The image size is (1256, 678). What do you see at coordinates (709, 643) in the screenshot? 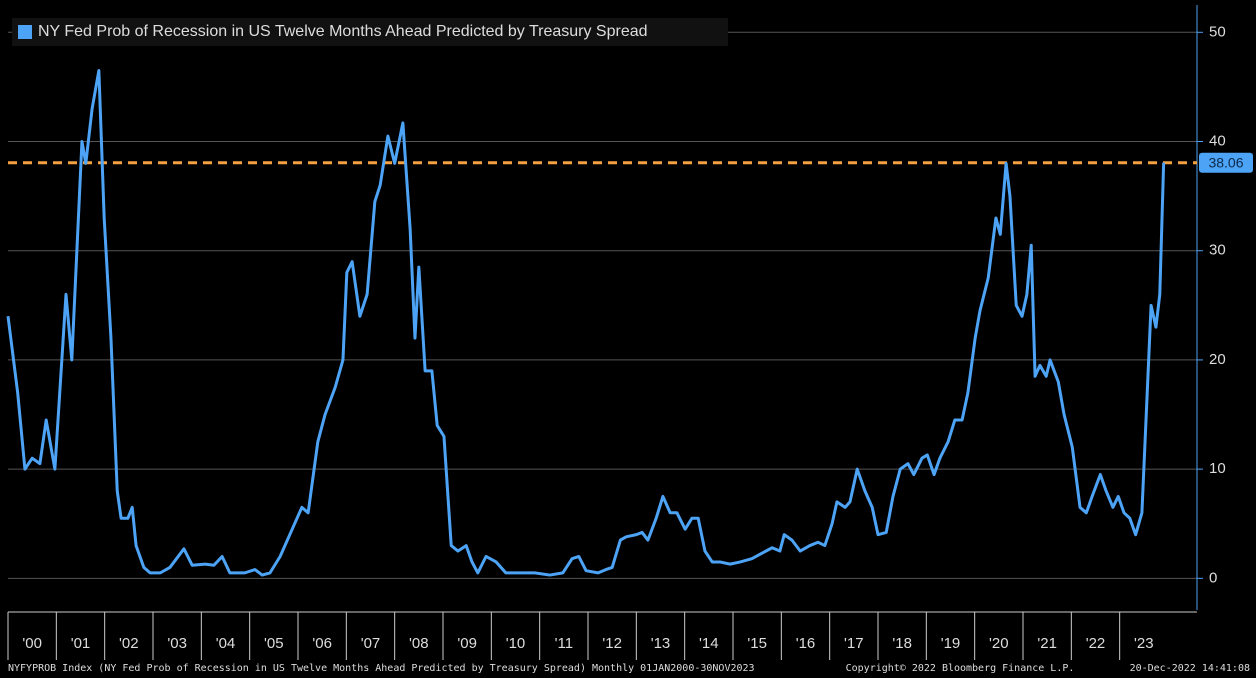
I see `x-tick-label: '14` at bounding box center [709, 643].